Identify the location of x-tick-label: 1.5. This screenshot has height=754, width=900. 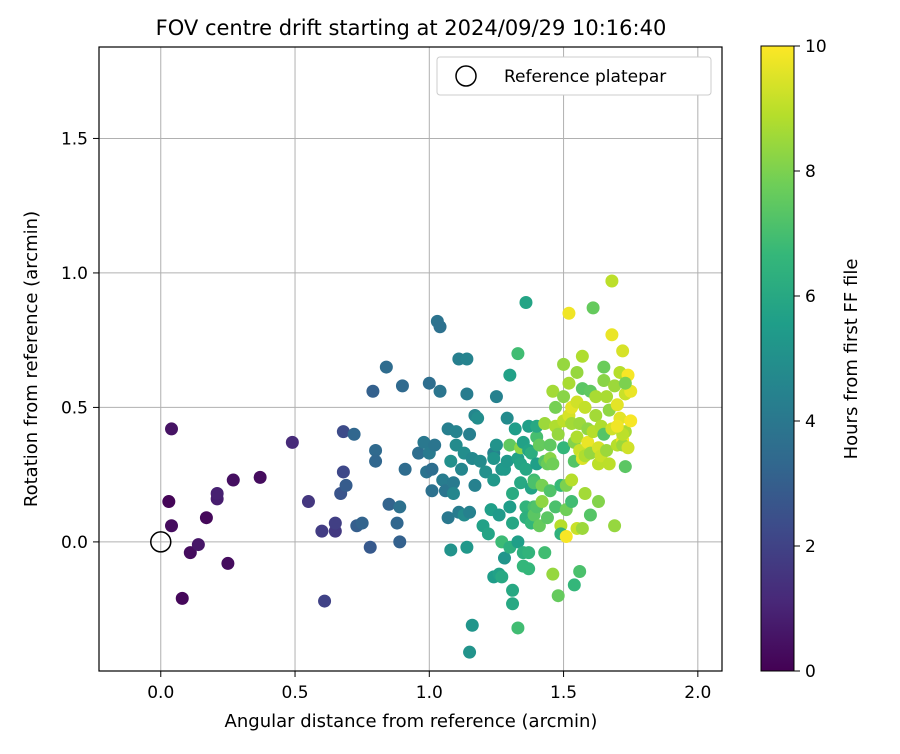
(563, 693).